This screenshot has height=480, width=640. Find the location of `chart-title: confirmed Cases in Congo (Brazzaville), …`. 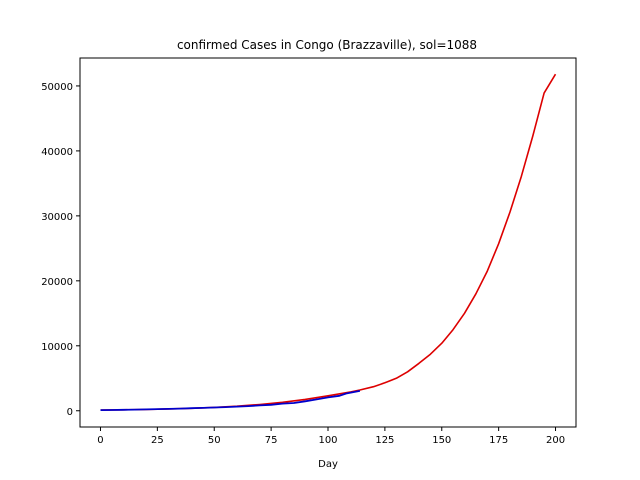

chart-title: confirmed Cases in Congo (Brazzaville), … is located at coordinates (327, 45).